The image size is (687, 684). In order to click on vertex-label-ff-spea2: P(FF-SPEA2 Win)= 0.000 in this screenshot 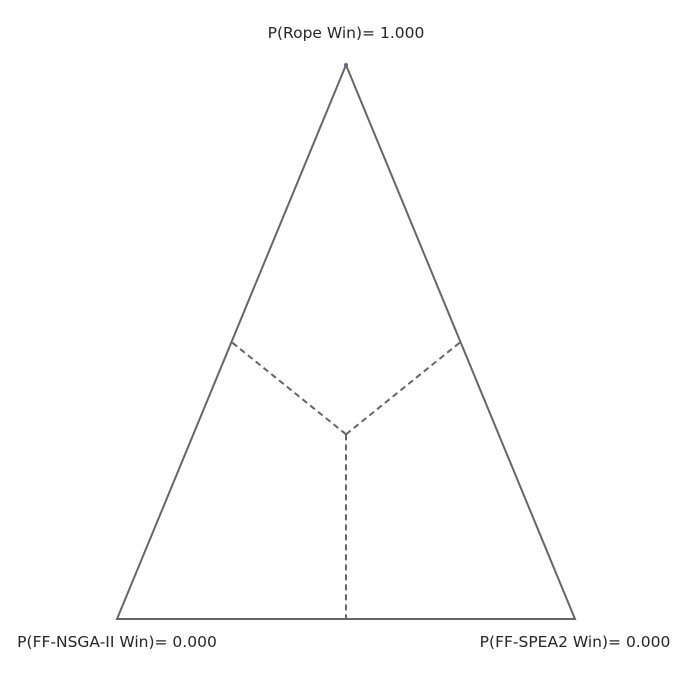, I will do `click(575, 642)`.